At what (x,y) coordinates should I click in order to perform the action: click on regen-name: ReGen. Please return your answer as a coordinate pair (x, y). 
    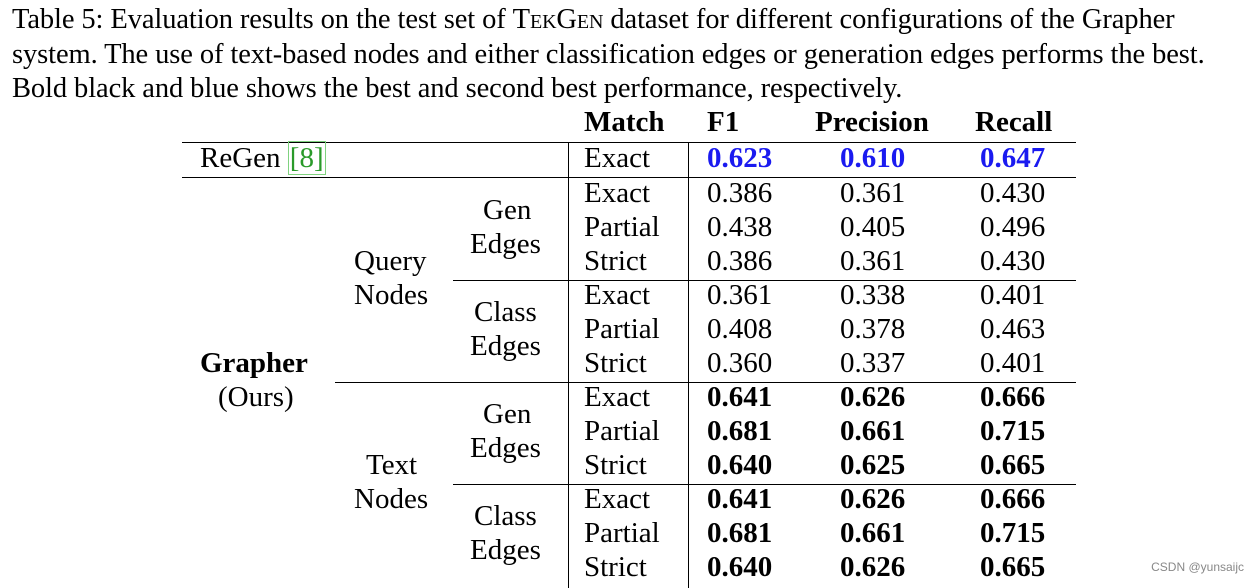
    Looking at the image, I should click on (244, 158).